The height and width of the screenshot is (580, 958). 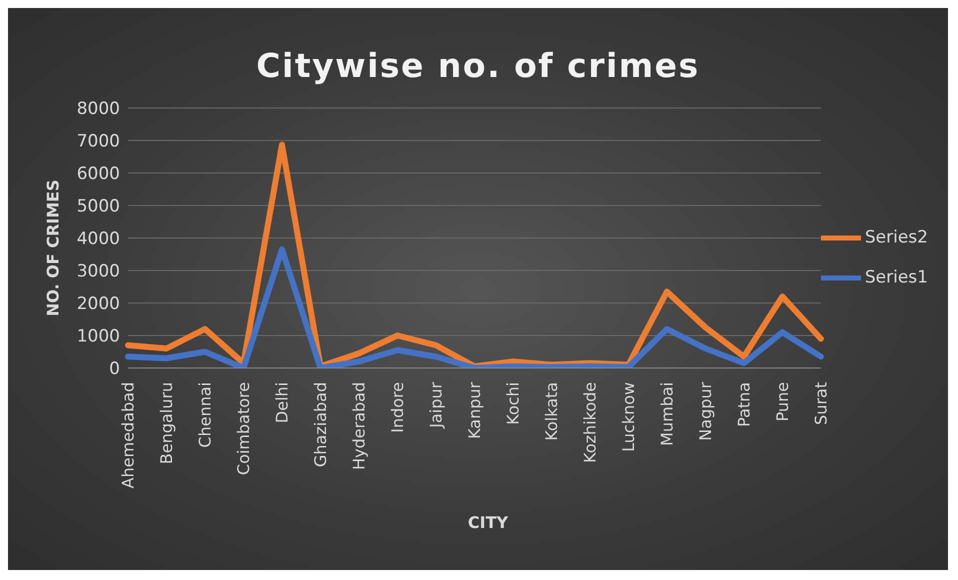 I want to click on x-tick-label: Surat, so click(x=820, y=403).